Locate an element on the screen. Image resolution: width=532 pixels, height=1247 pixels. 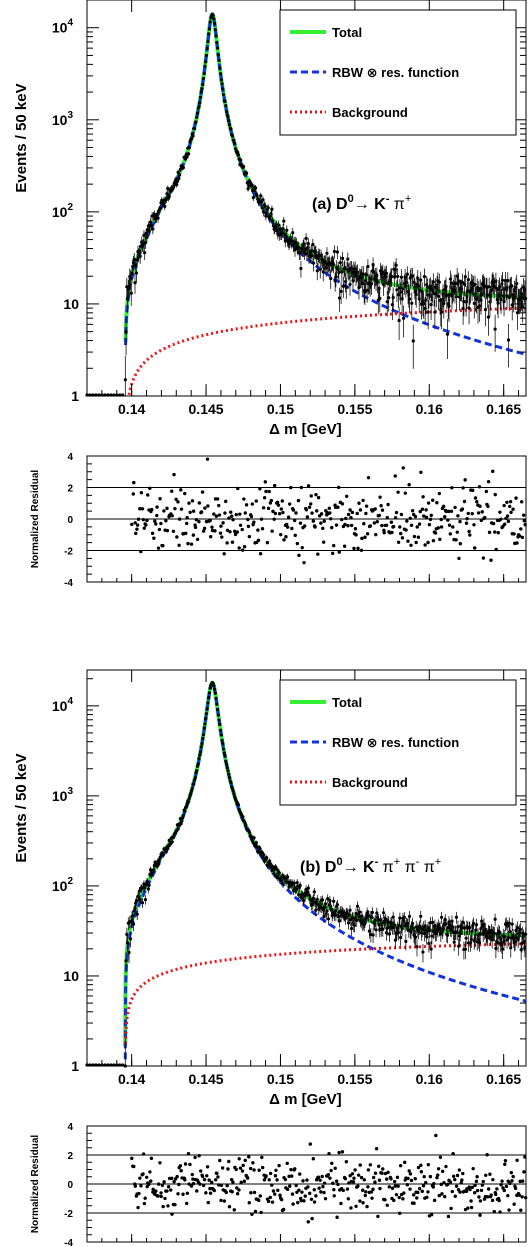
y-tick-label: 1 is located at coordinates (75, 1066).